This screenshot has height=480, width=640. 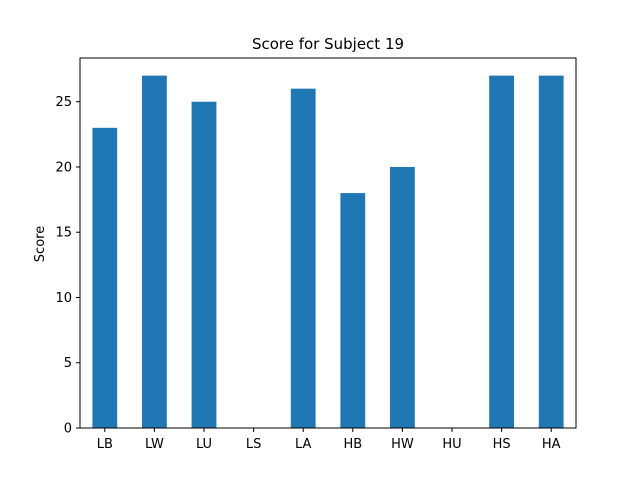 What do you see at coordinates (63, 167) in the screenshot?
I see `y-tick-label: 20` at bounding box center [63, 167].